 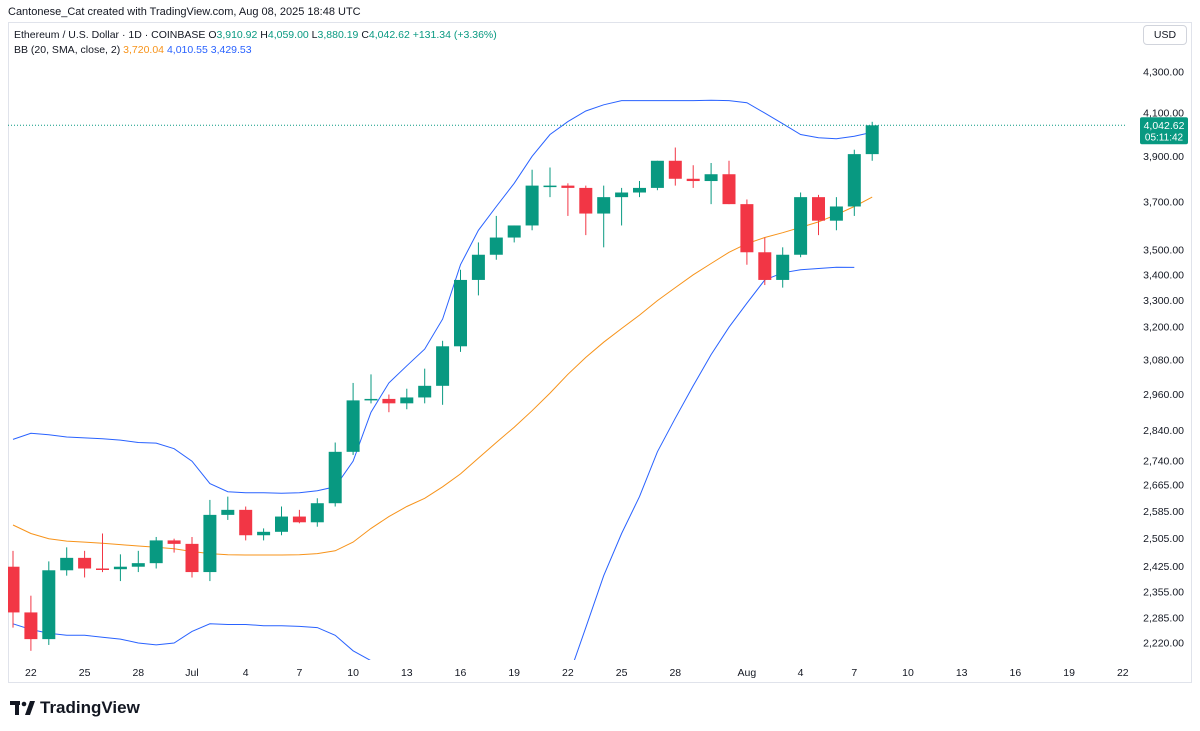 I want to click on open-label: O, so click(x=212, y=35).